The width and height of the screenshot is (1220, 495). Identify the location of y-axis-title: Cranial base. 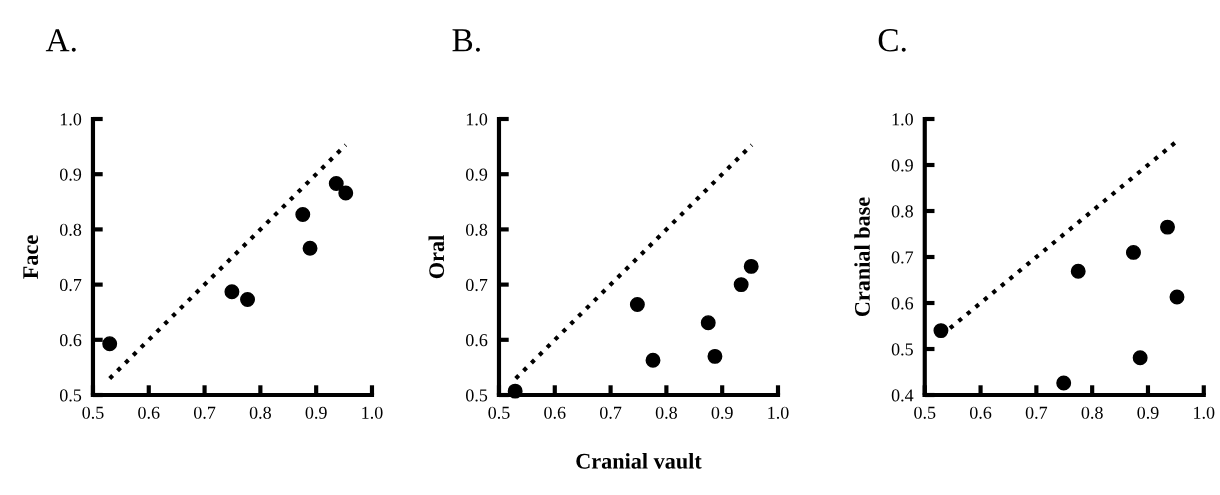
(862, 257).